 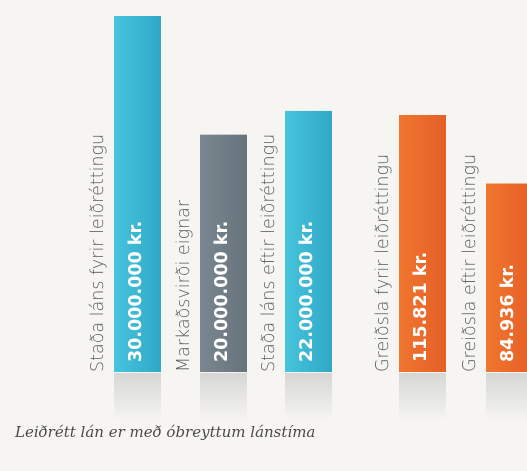 What do you see at coordinates (269, 252) in the screenshot?
I see `bar-category-label: Staða láns eftir leiðréttingu` at bounding box center [269, 252].